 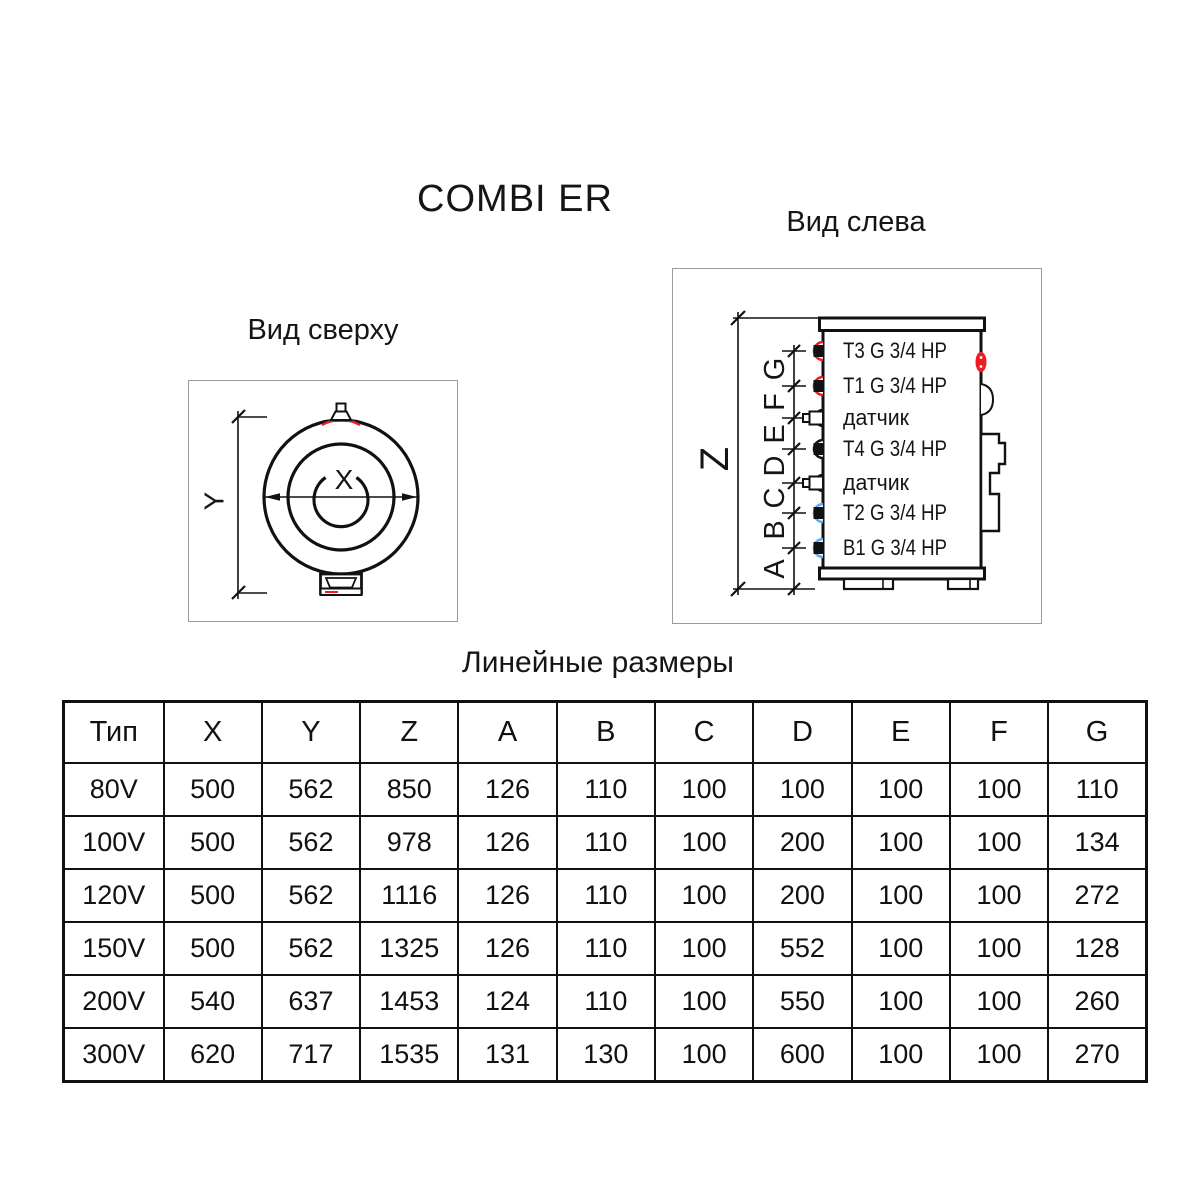 I want to click on left-view-svg: Z A B C D, so click(x=850, y=453).